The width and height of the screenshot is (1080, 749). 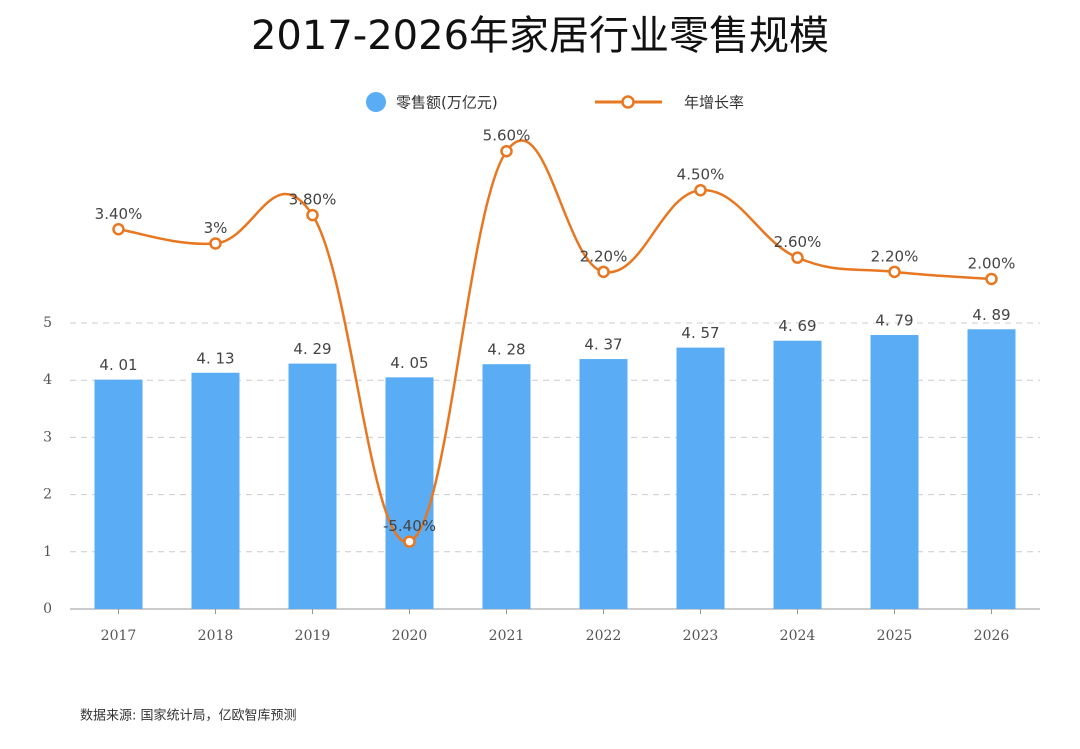 What do you see at coordinates (47, 609) in the screenshot?
I see `y-tick-label: 0` at bounding box center [47, 609].